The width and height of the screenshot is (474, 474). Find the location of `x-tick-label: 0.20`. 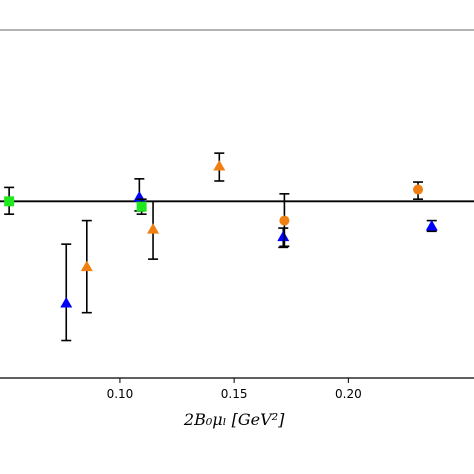

x-tick-label: 0.20 is located at coordinates (348, 394).